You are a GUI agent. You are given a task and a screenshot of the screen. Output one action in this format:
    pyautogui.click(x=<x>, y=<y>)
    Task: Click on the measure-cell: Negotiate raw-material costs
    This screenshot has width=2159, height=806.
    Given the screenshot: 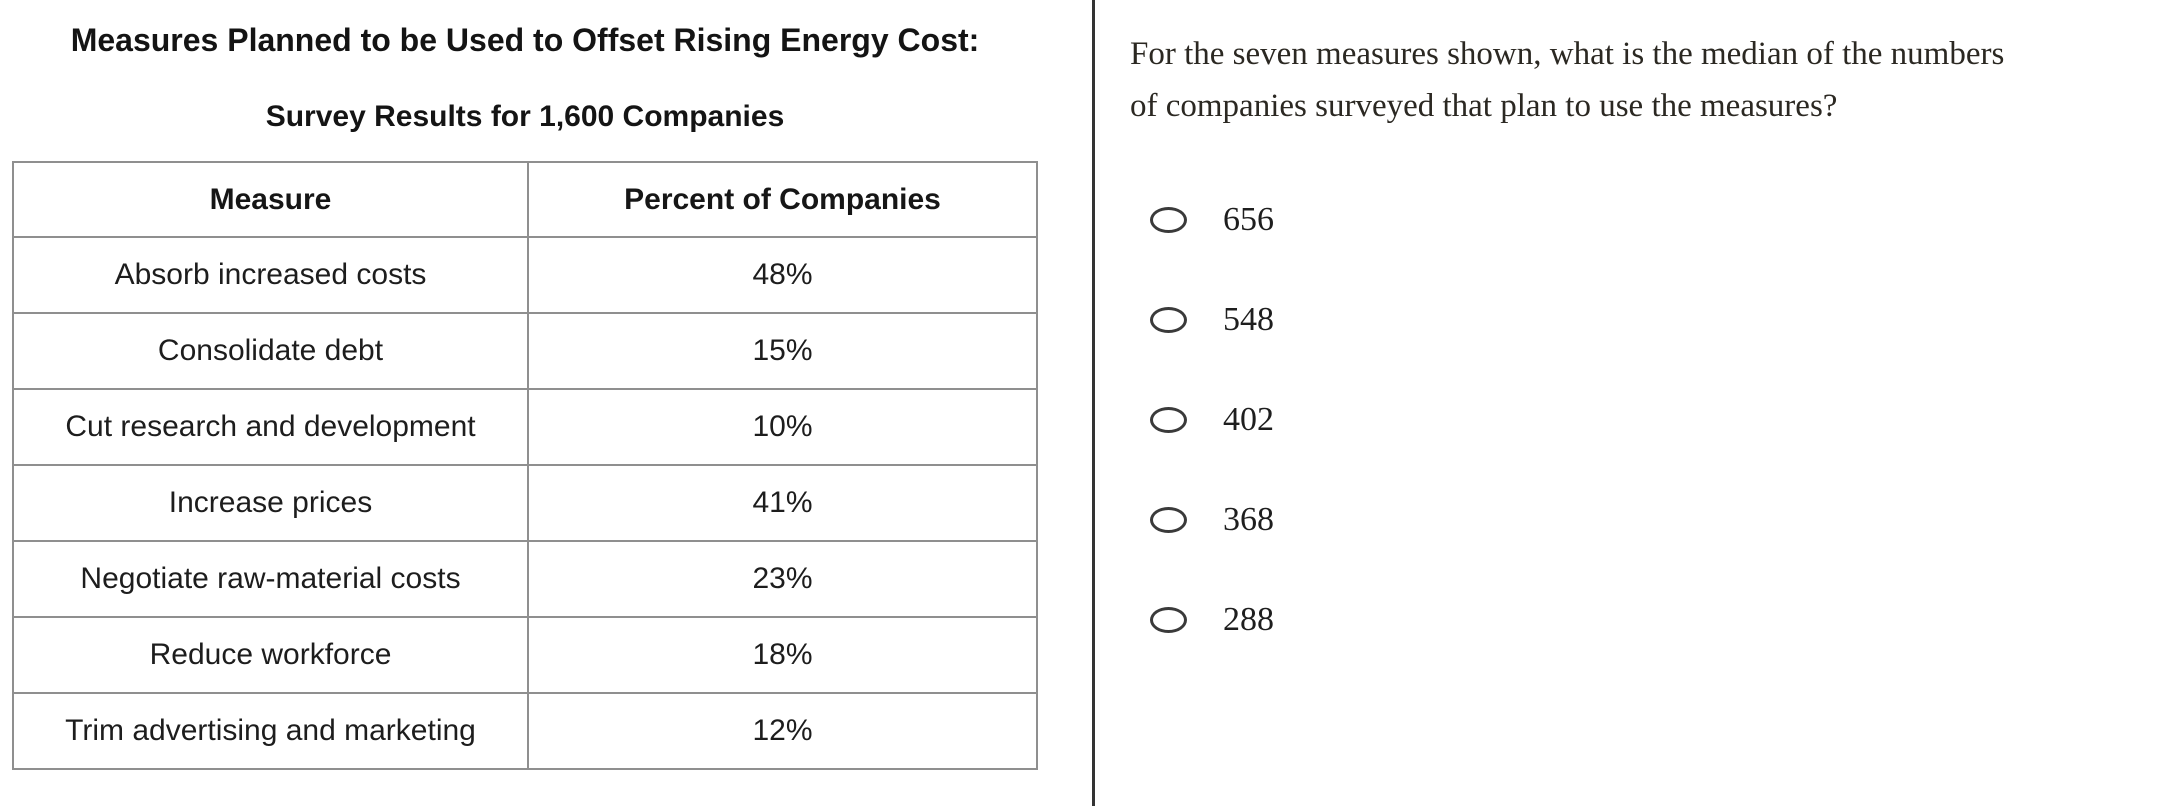 What is the action you would take?
    pyautogui.click(x=270, y=579)
    